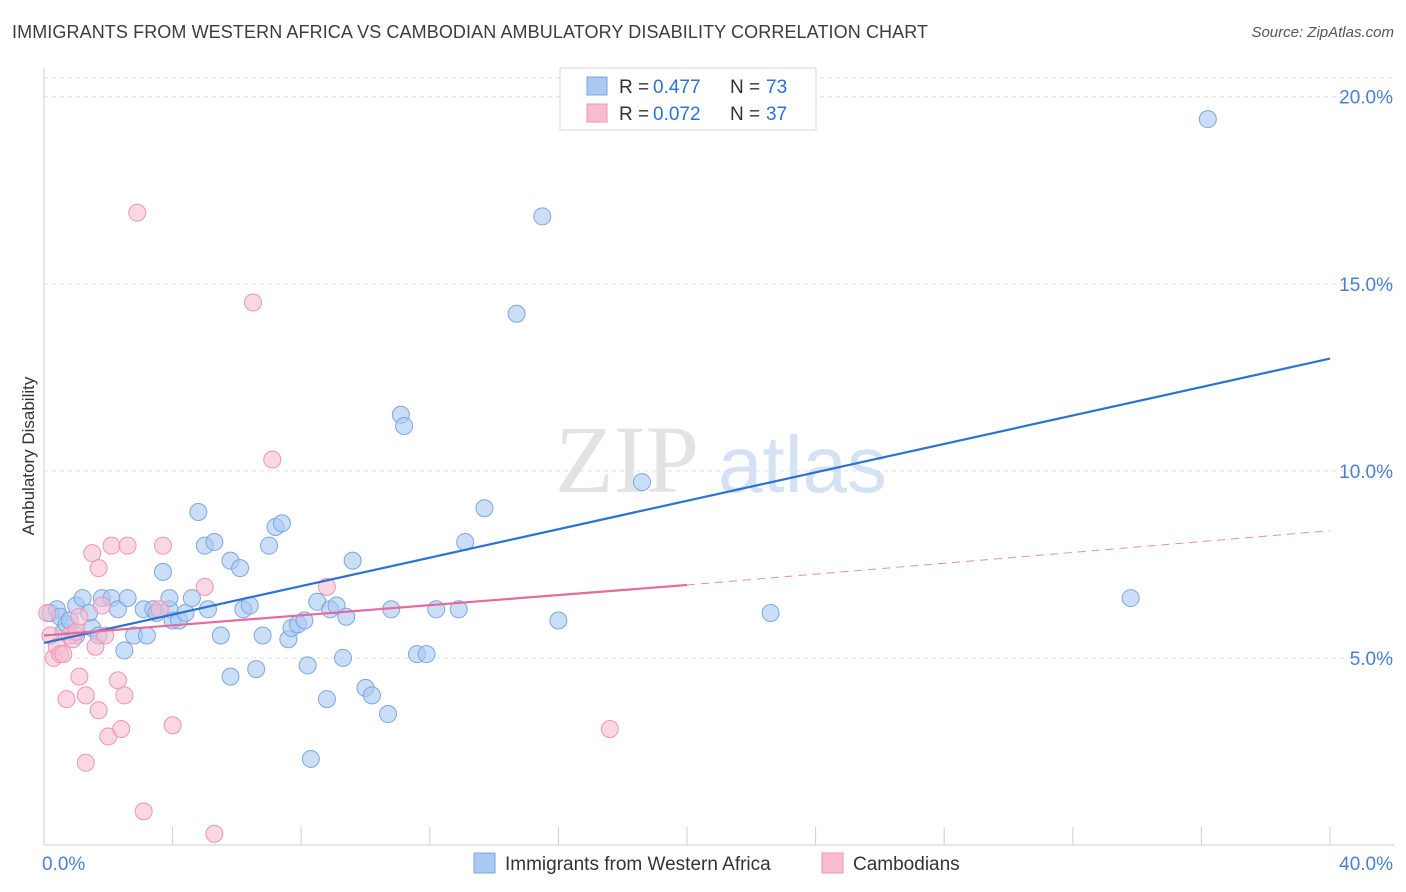  What do you see at coordinates (1322, 32) in the screenshot?
I see `chart-source: Source: ZipAtlas.com` at bounding box center [1322, 32].